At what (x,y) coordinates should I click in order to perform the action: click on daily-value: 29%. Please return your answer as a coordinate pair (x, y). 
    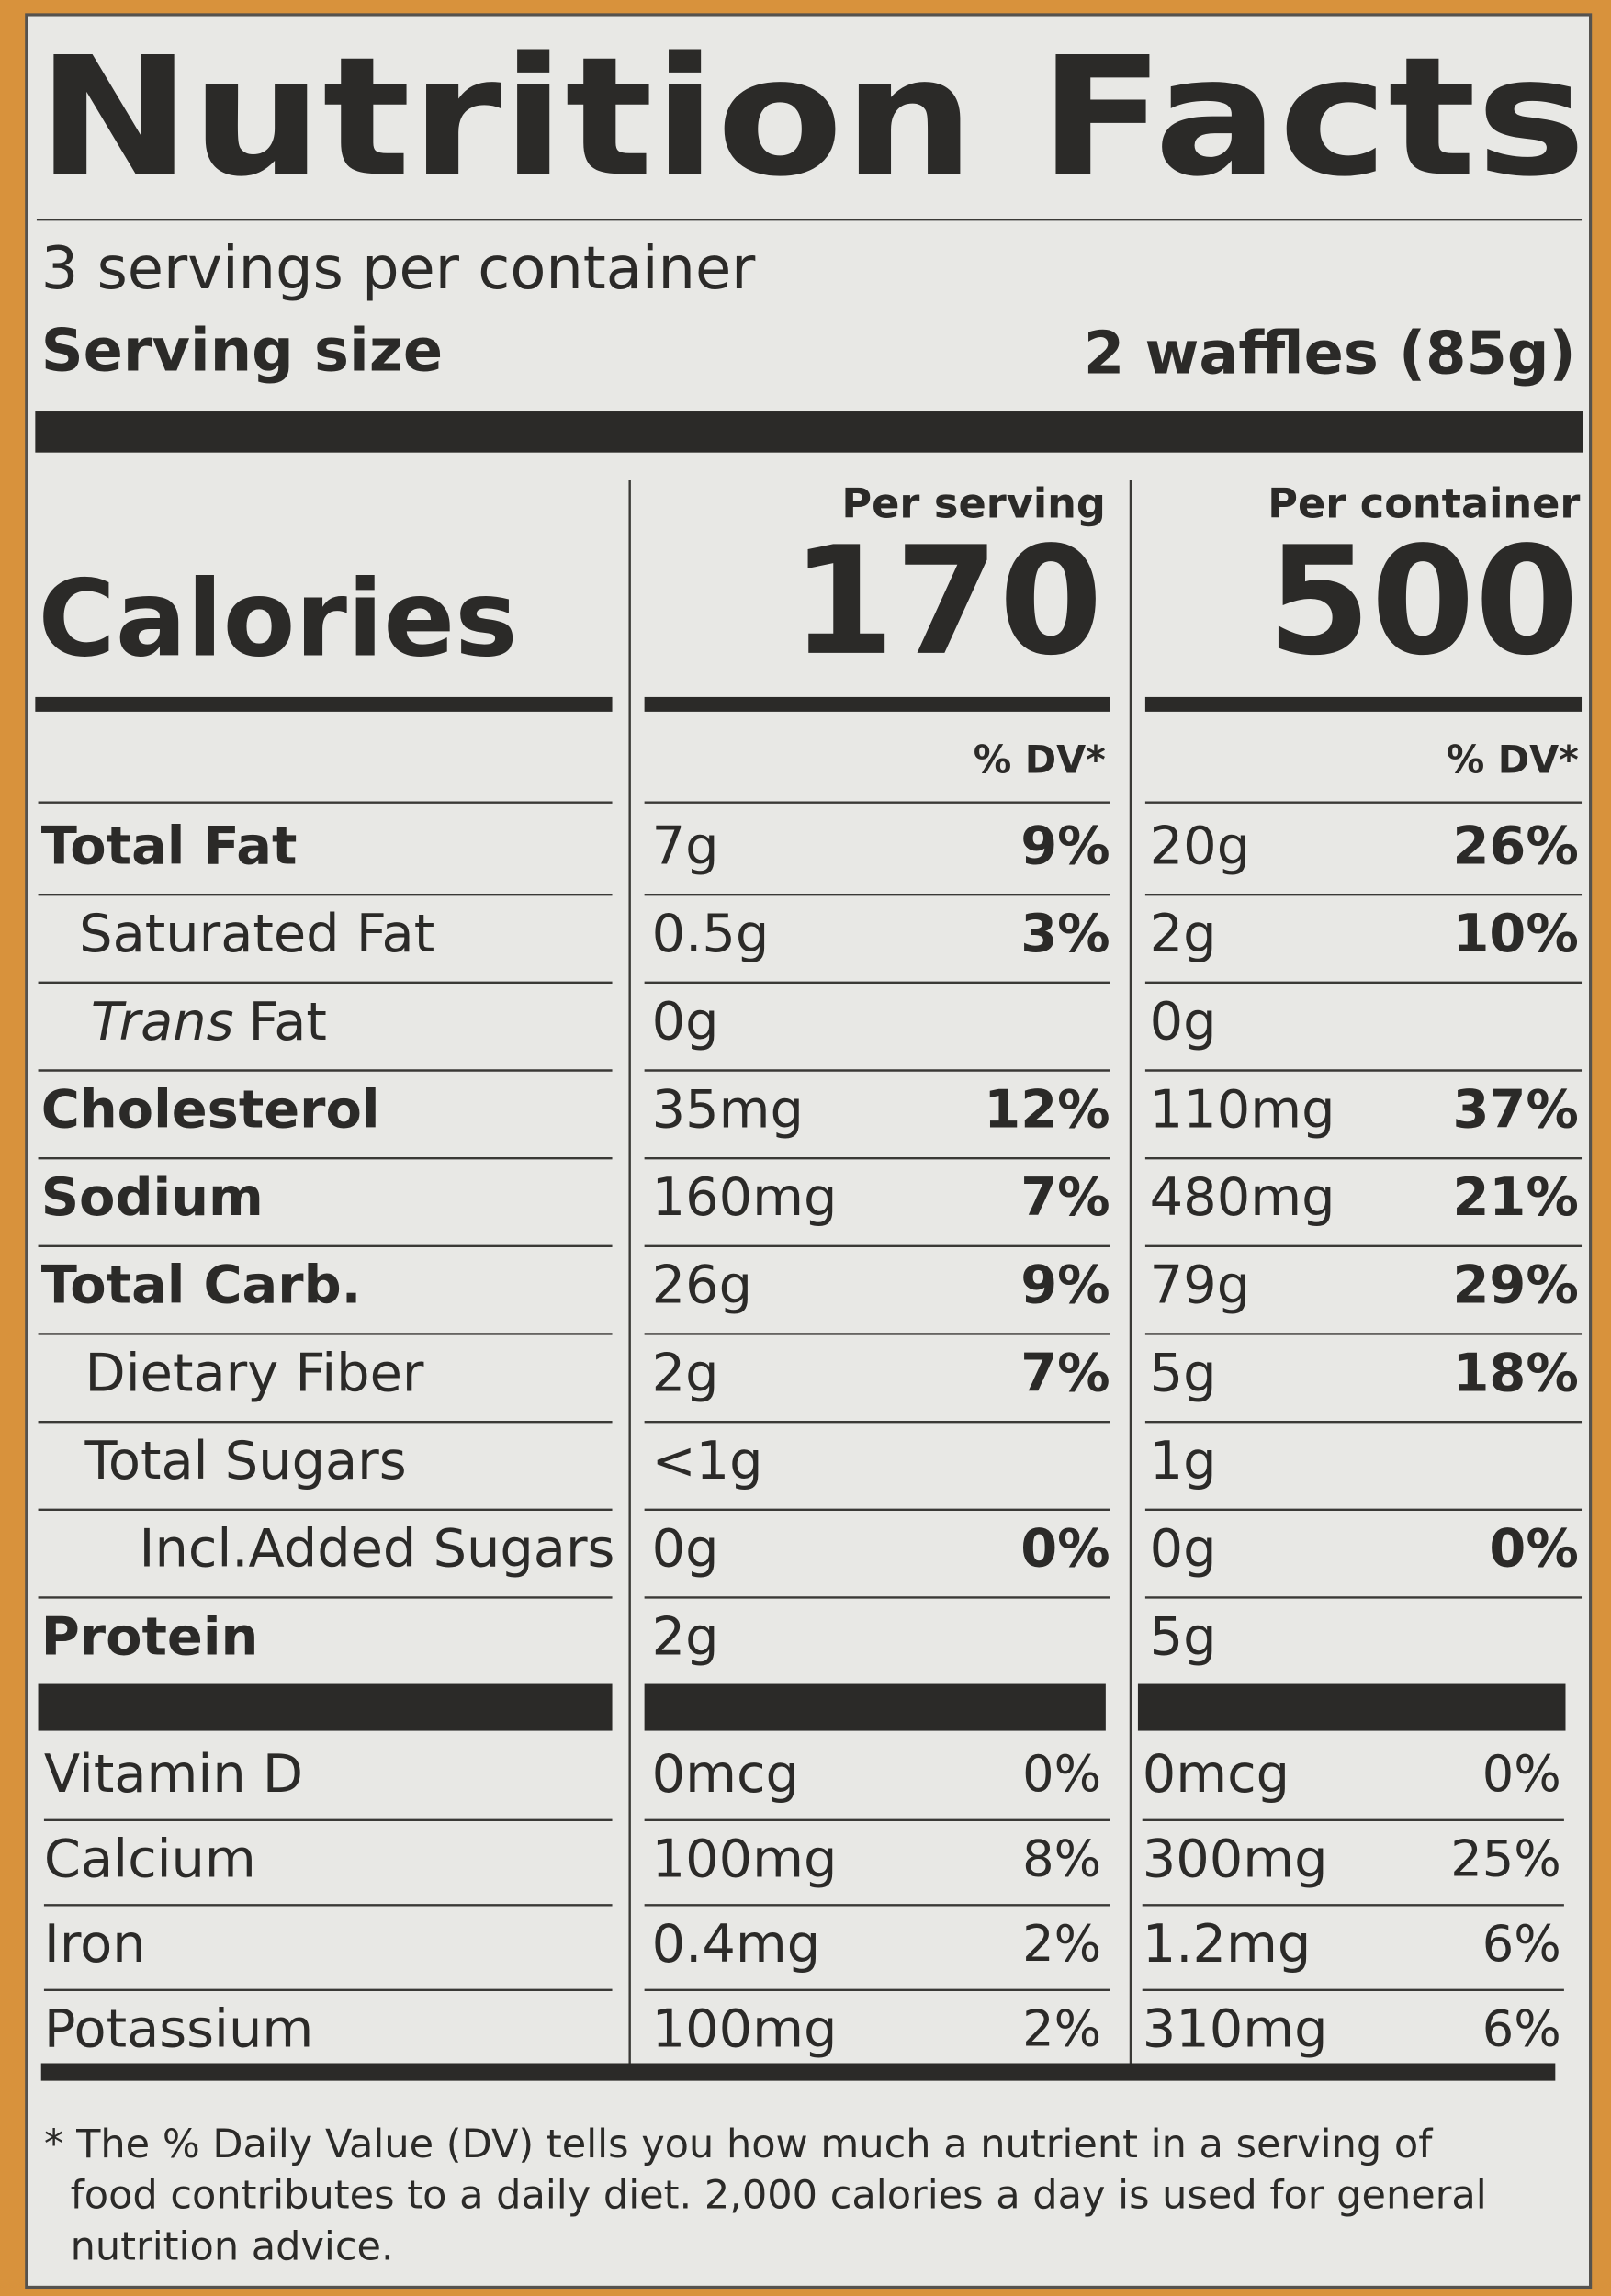
    Looking at the image, I should click on (1515, 1286).